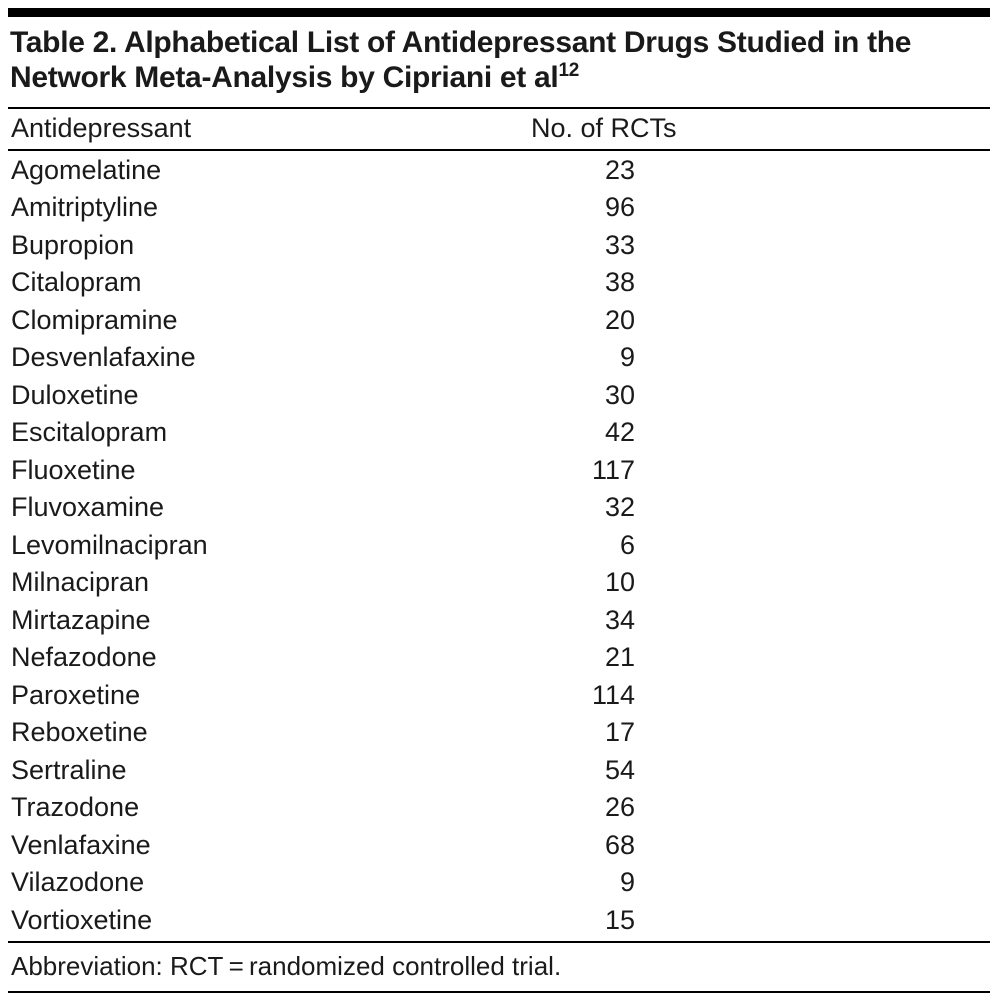 This screenshot has width=998, height=1008. What do you see at coordinates (78, 882) in the screenshot?
I see `drug-name: Vilazodone` at bounding box center [78, 882].